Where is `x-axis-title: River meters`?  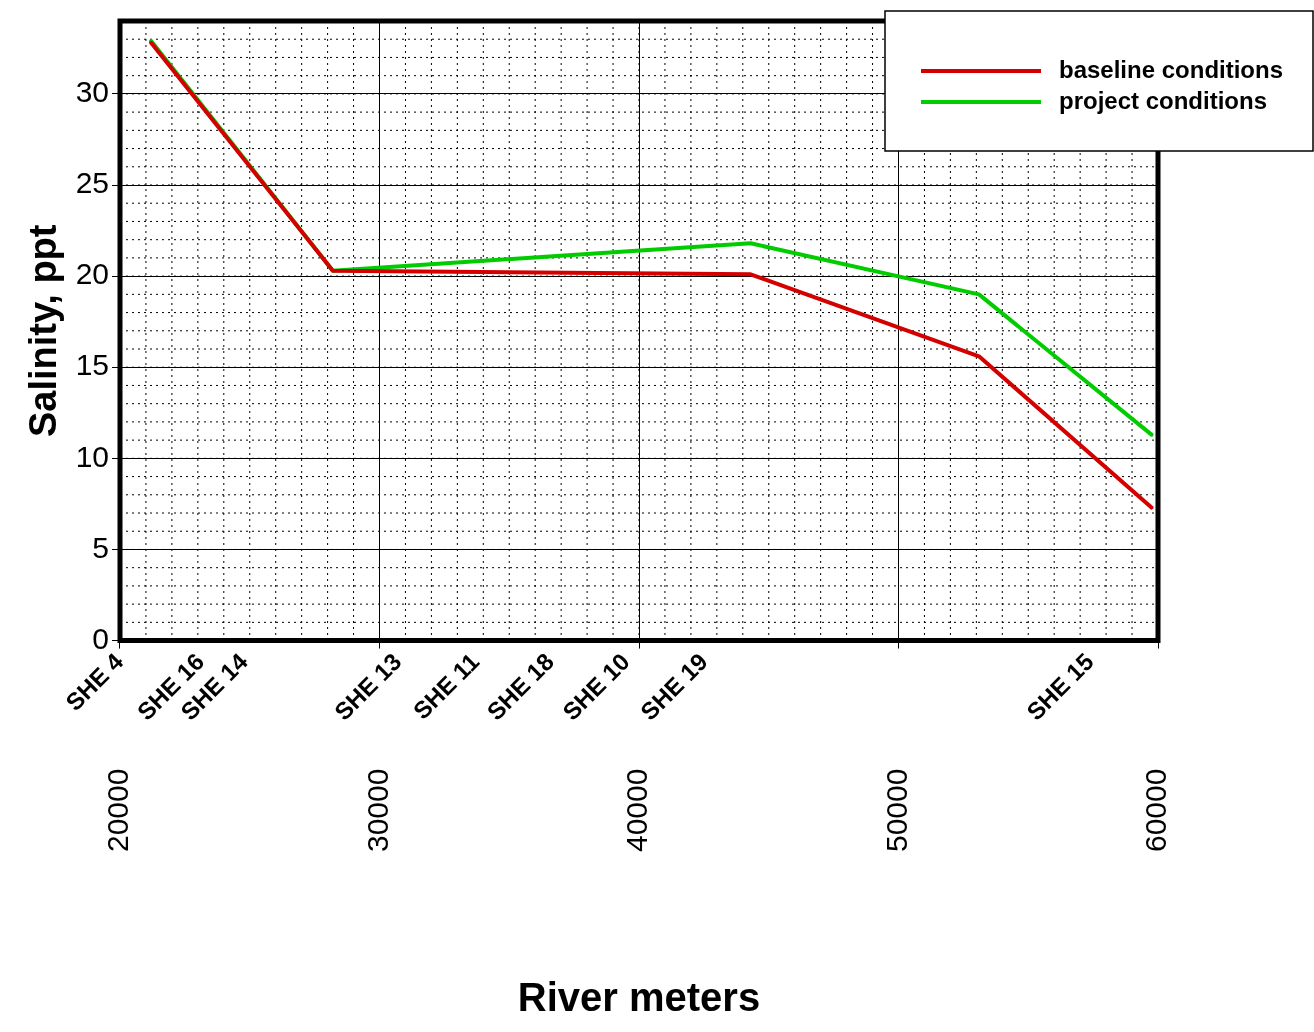 x-axis-title: River meters is located at coordinates (639, 997).